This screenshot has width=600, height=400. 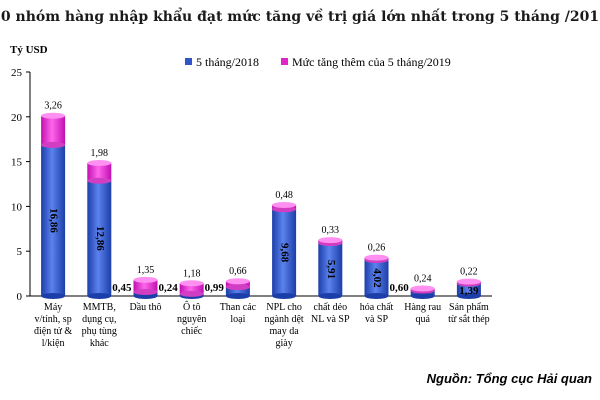 What do you see at coordinates (146, 307) in the screenshot?
I see `category-label: Dầu thô` at bounding box center [146, 307].